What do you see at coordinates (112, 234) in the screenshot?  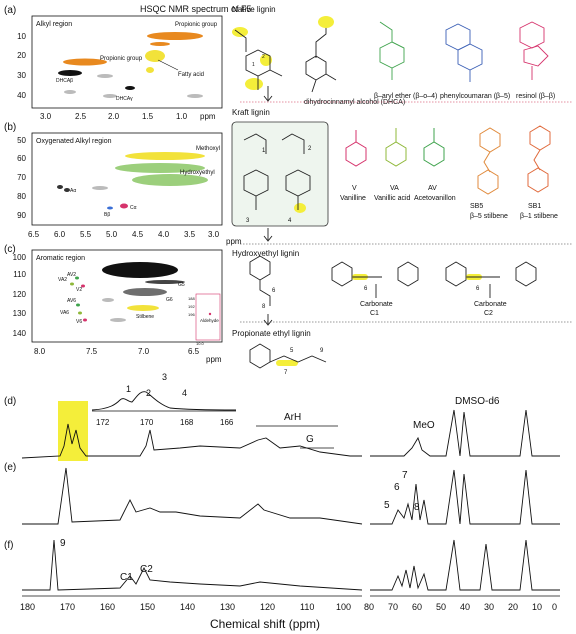 I see `svg-text: 5.0` at bounding box center [112, 234].